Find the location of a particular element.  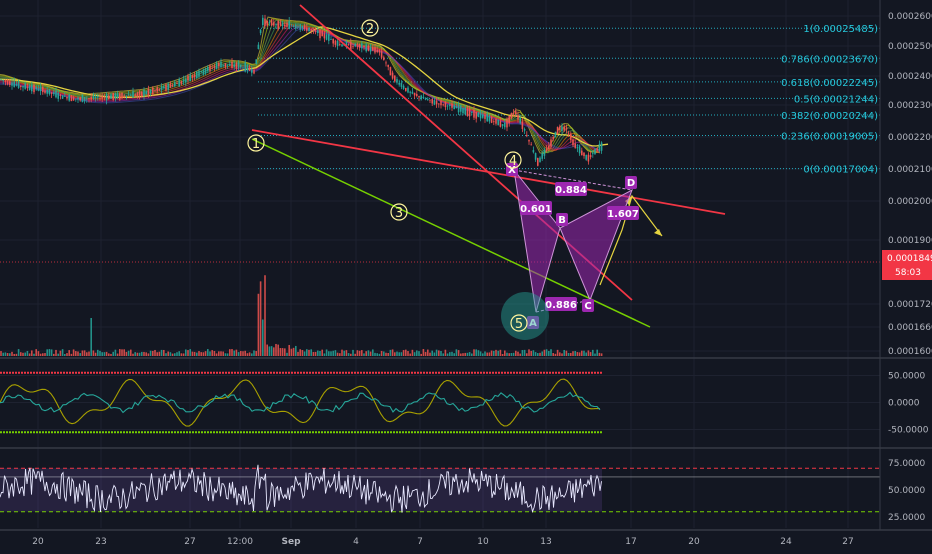

long-moving-average is located at coordinates (304, 86).